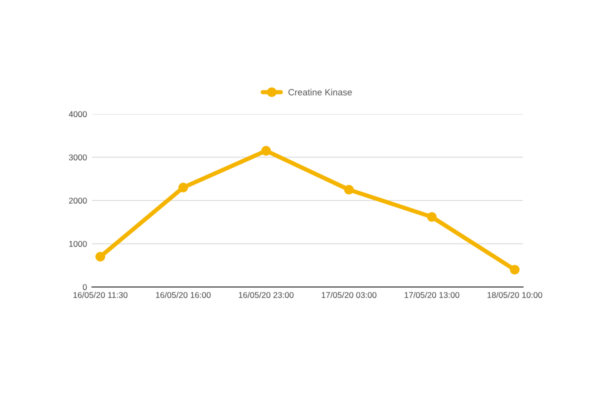 The height and width of the screenshot is (406, 610). Describe the element at coordinates (84, 287) in the screenshot. I see `y-tick-label: 0` at that location.